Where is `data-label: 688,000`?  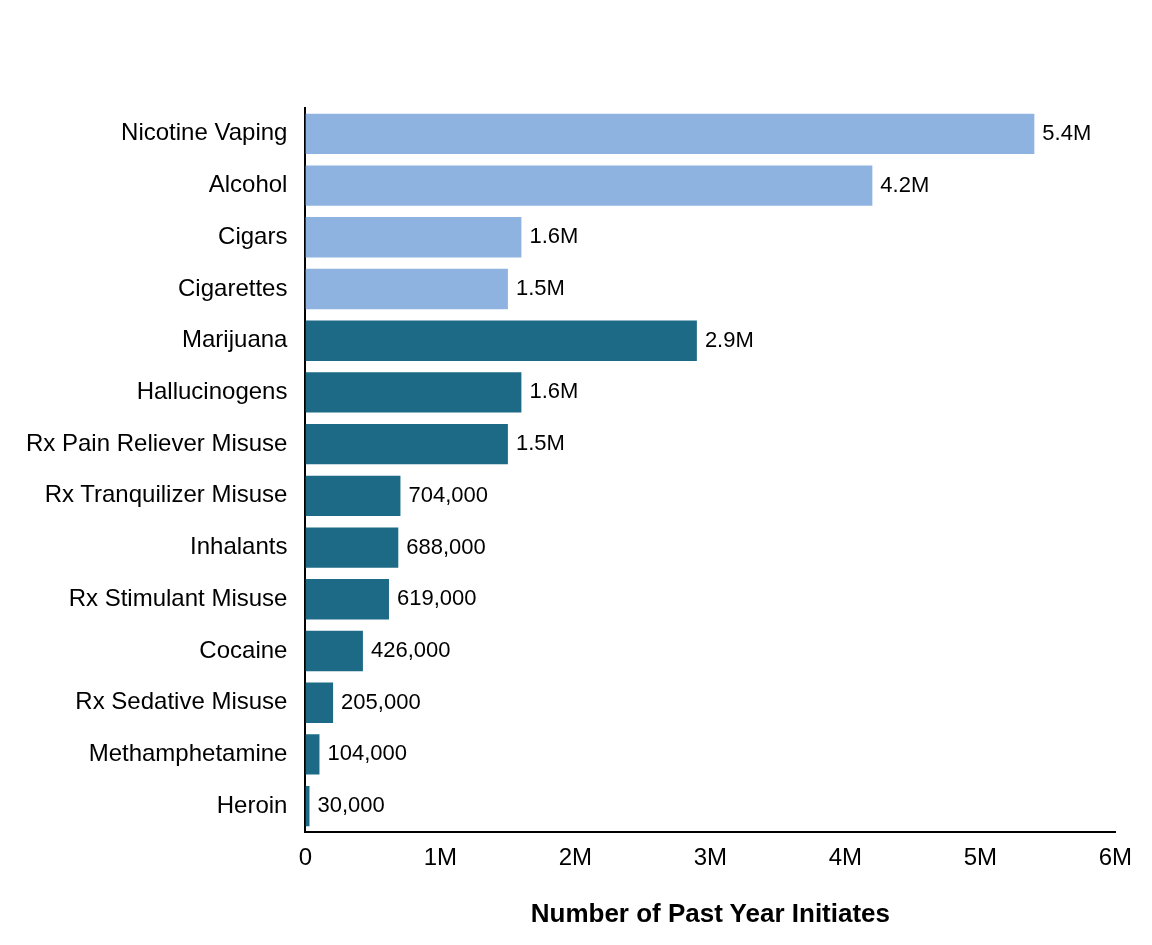
data-label: 688,000 is located at coordinates (446, 546).